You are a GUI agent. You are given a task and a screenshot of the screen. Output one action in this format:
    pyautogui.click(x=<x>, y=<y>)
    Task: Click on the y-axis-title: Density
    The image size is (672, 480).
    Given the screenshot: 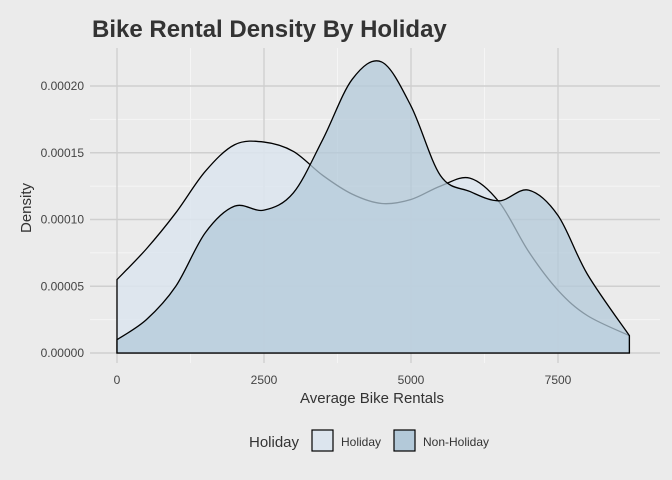 What is the action you would take?
    pyautogui.click(x=26, y=207)
    